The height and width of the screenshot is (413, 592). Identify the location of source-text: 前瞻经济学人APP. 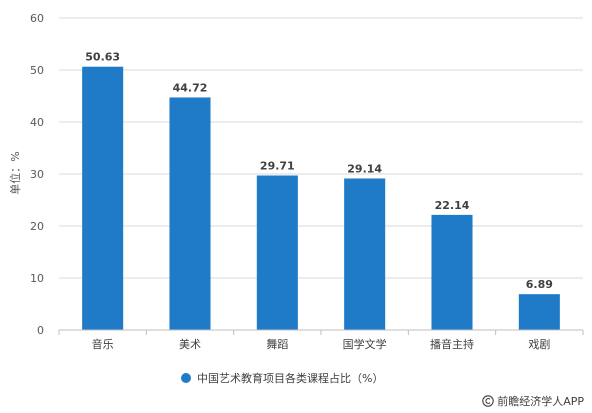
(540, 401).